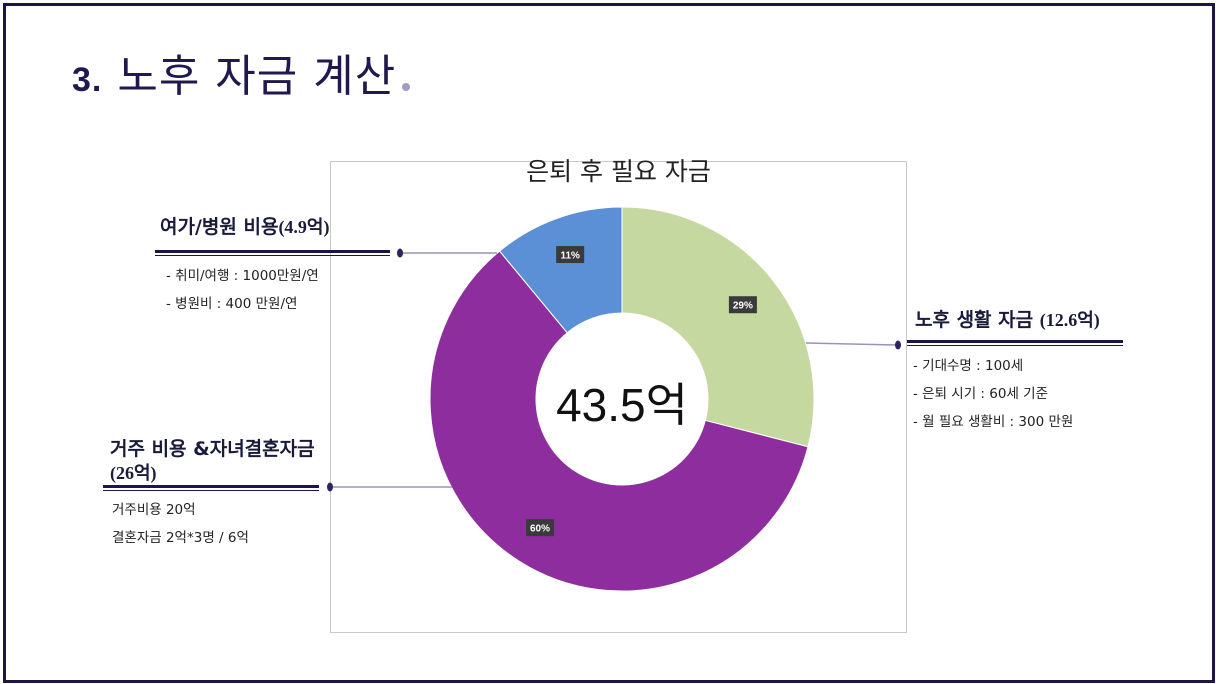 This screenshot has height=684, width=1216. Describe the element at coordinates (242, 276) in the screenshot. I see `detail-line: - 취미/여행 : 1000만원/연` at that location.